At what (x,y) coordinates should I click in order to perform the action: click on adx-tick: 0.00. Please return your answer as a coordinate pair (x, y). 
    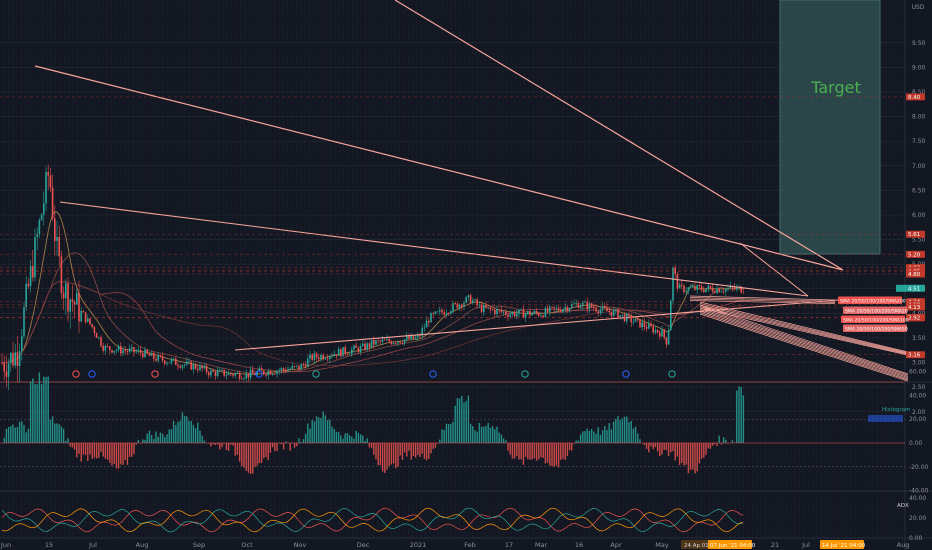
    Looking at the image, I should click on (916, 538).